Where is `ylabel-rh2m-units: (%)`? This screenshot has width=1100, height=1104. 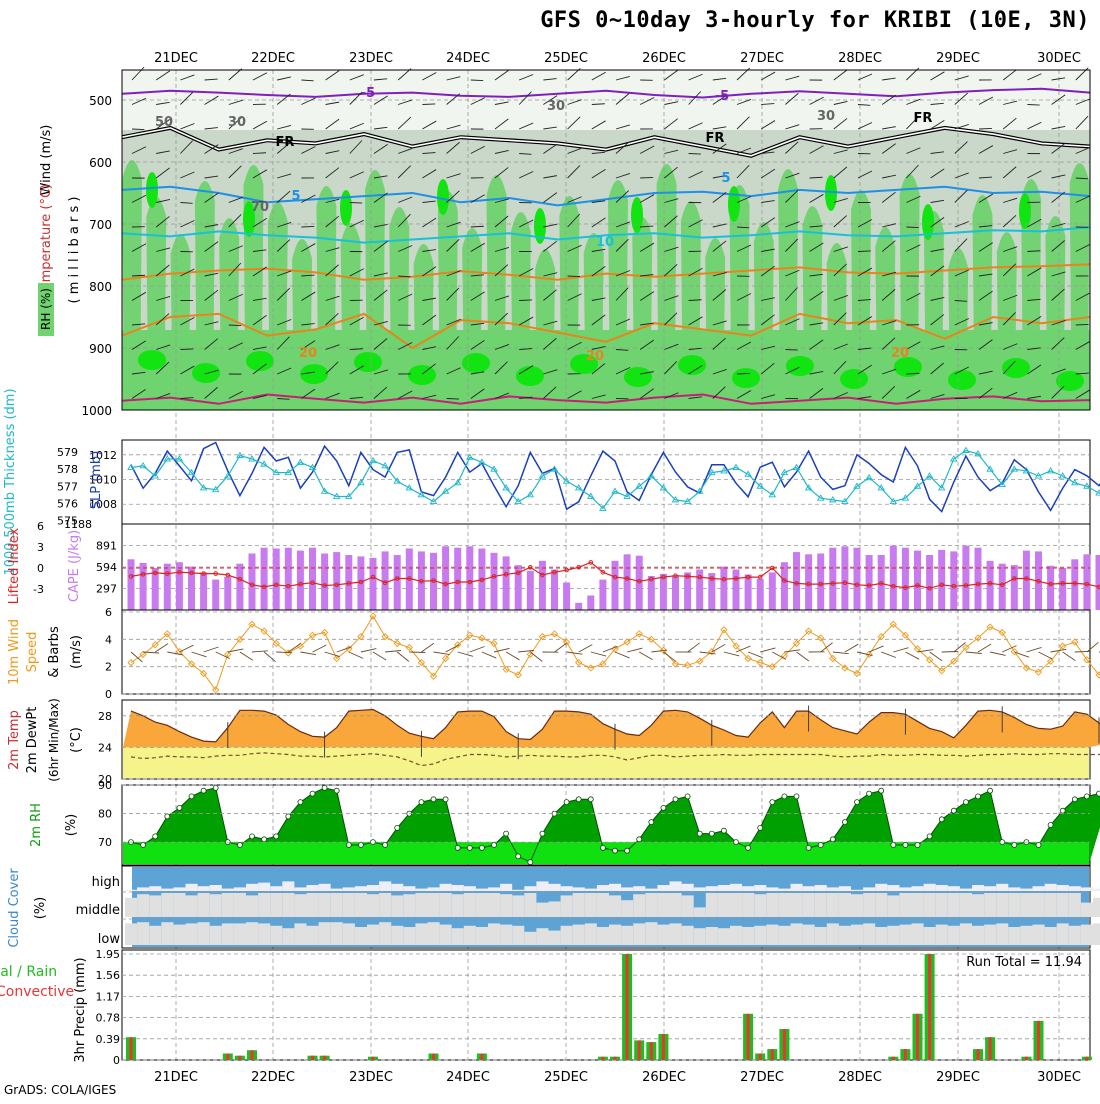
ylabel-rh2m-units: (%) is located at coordinates (71, 825).